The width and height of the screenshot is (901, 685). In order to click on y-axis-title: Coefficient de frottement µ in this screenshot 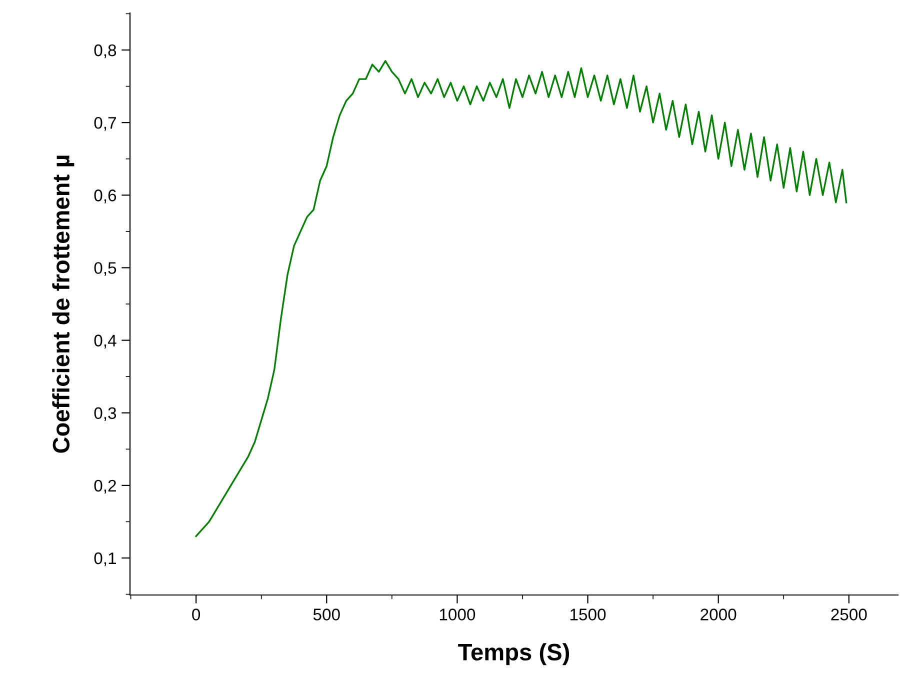, I will do `click(63, 304)`.